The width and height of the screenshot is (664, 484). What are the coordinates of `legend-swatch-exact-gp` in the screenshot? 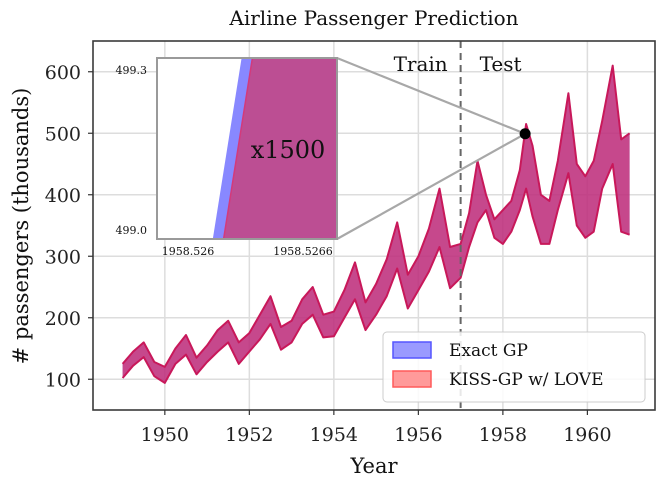 It's located at (412, 350).